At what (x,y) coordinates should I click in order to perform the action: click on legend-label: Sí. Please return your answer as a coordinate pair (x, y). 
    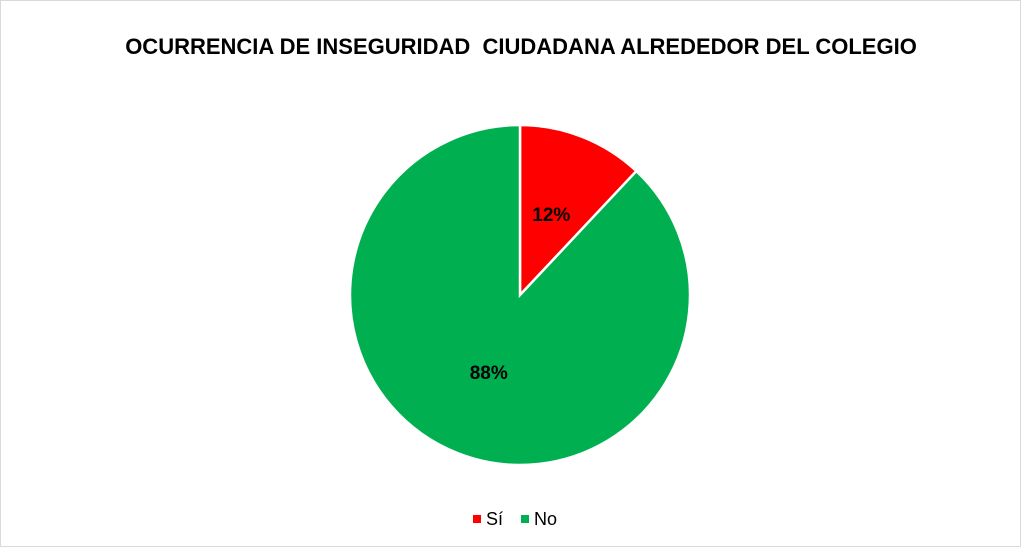
    Looking at the image, I should click on (494, 519).